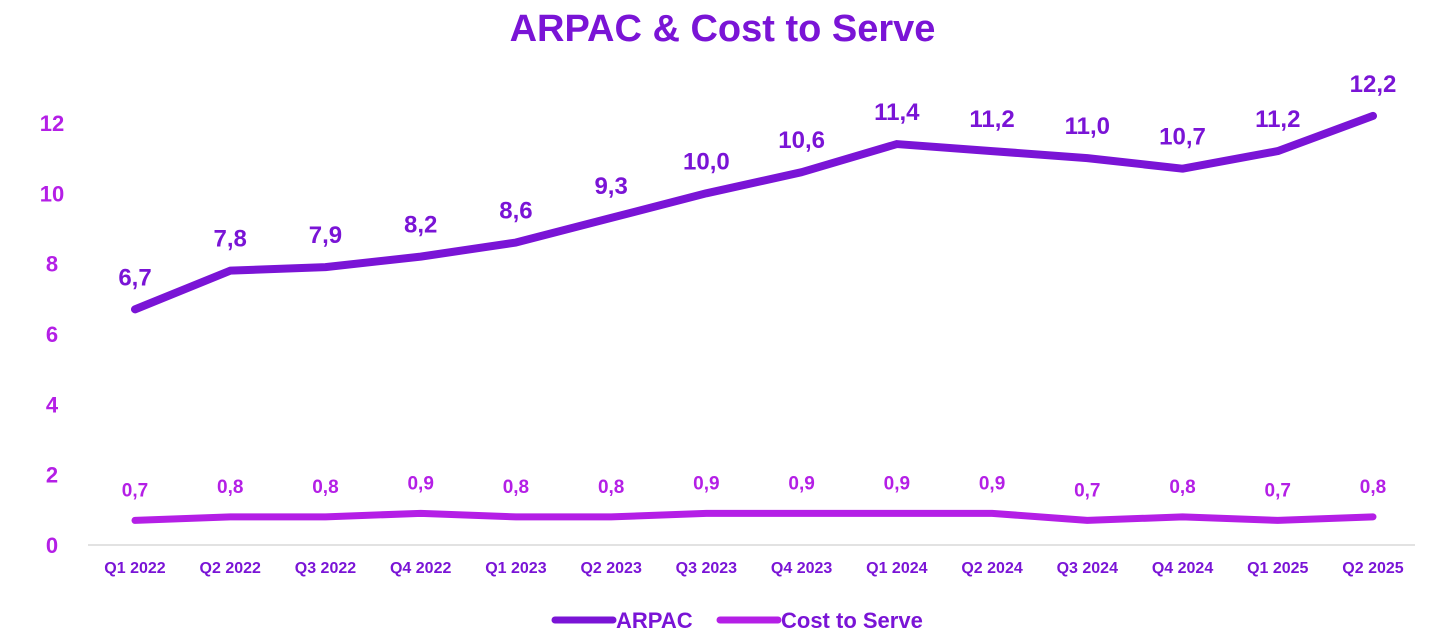 This screenshot has width=1445, height=636. What do you see at coordinates (1087, 126) in the screenshot?
I see `data-label: 11,0` at bounding box center [1087, 126].